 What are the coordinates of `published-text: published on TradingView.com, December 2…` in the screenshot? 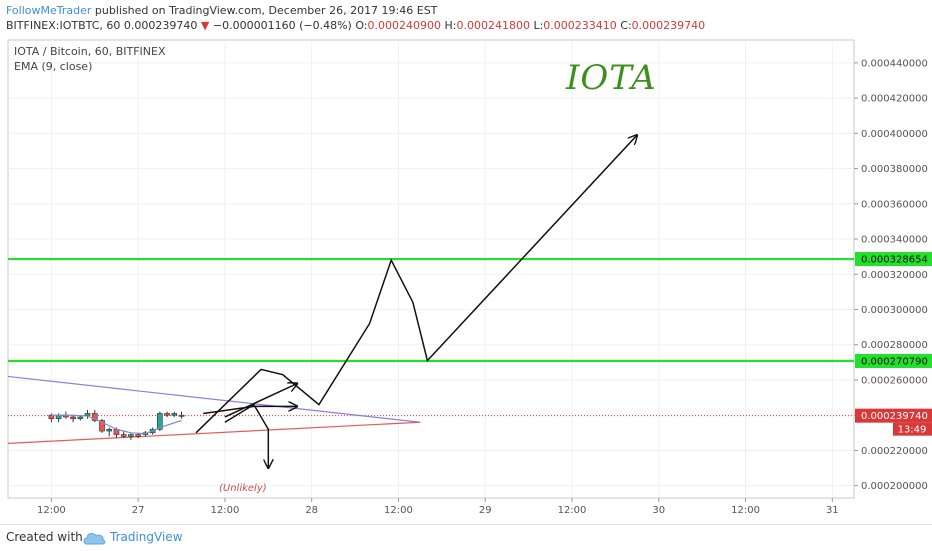 It's located at (266, 10).